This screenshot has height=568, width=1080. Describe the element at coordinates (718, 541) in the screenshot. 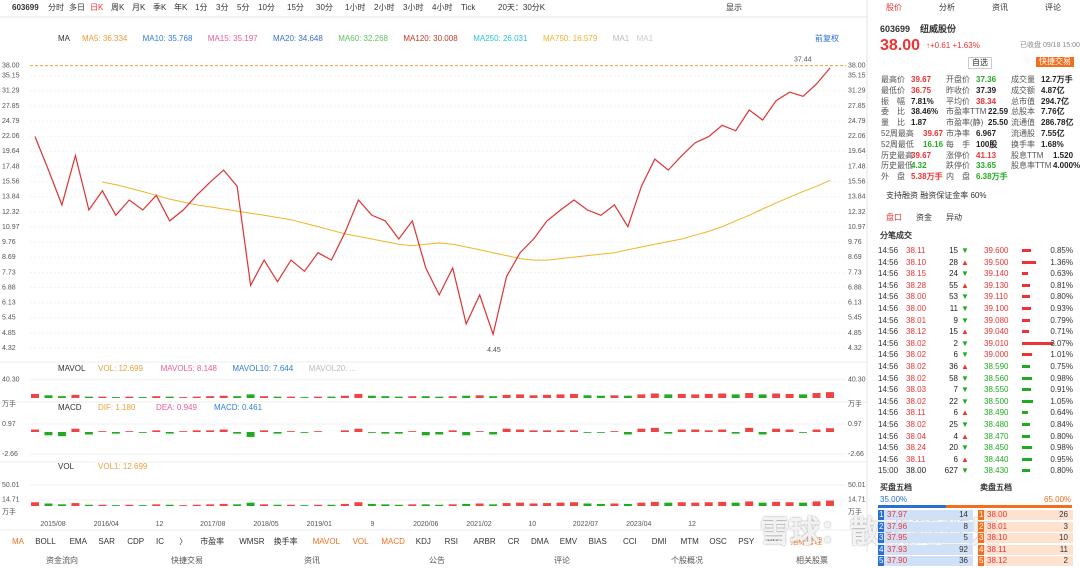

I see `indicator-tab: OSC` at that location.